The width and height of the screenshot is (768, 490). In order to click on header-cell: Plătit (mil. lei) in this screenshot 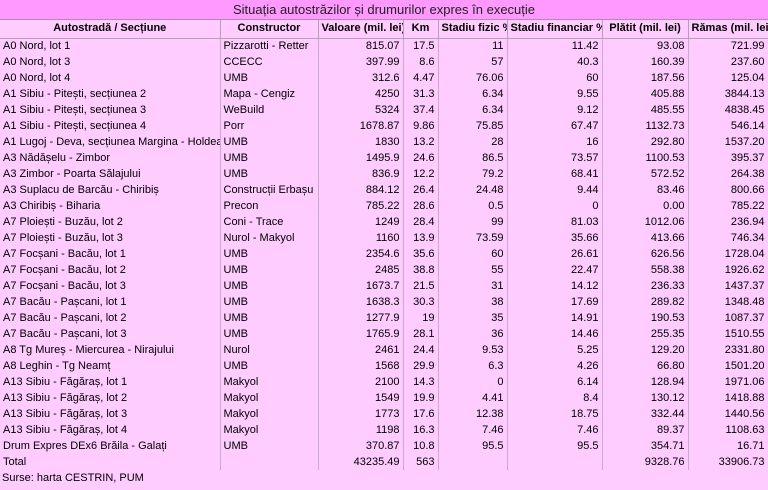, I will do `click(645, 29)`.